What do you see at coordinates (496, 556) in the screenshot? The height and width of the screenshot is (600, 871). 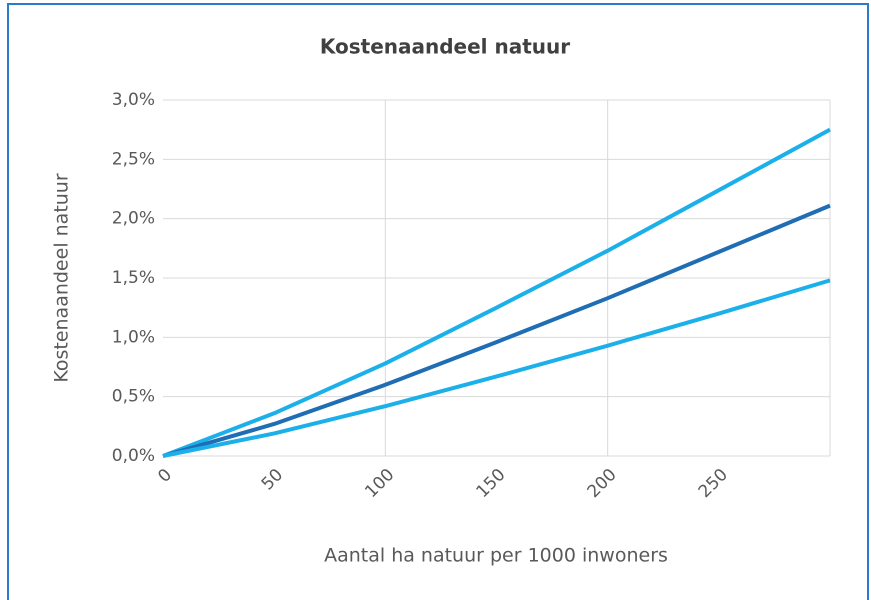 I see `x-axis-label: Aantal ha natuur per 1000 inwoners` at bounding box center [496, 556].